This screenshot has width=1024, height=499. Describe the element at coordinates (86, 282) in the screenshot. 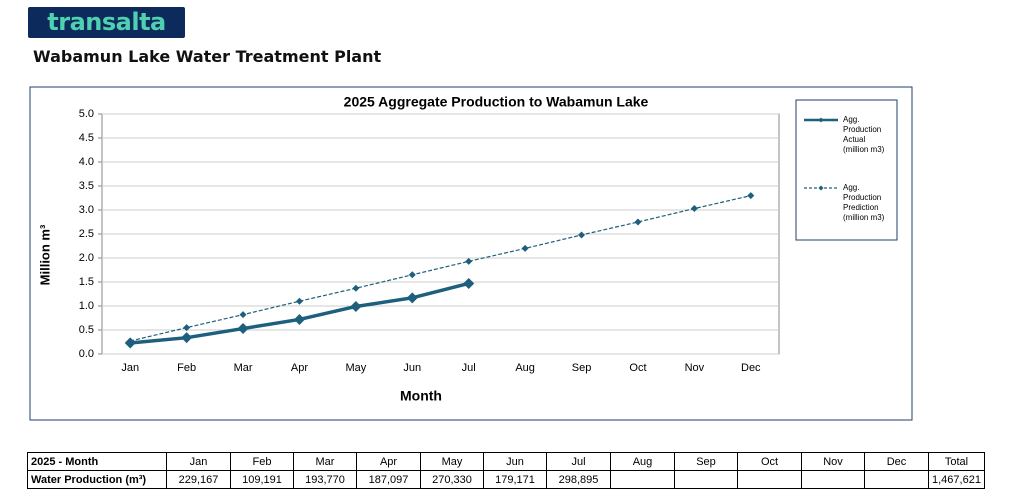

I see `y-tick-label: 1.5` at that location.